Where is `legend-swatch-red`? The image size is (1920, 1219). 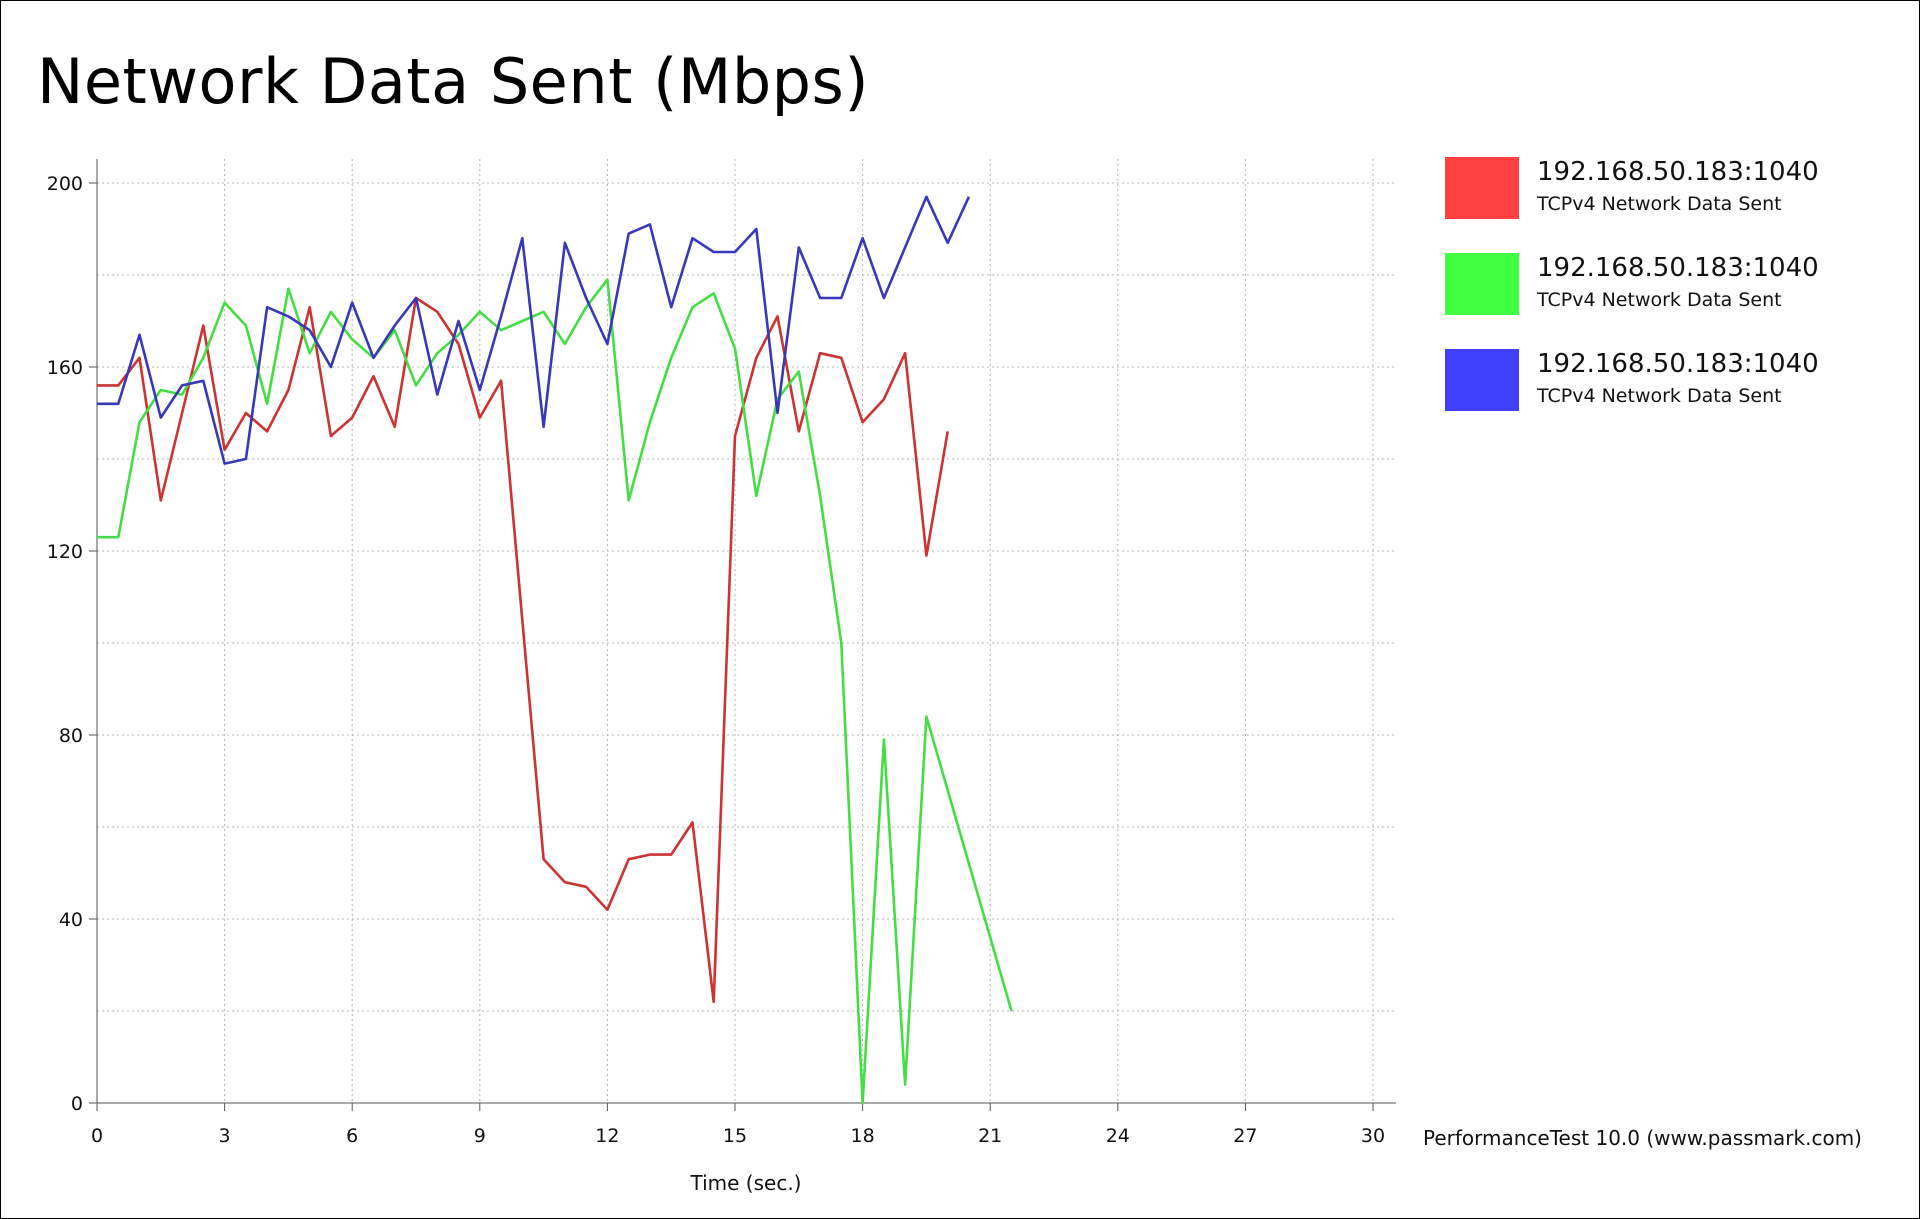 legend-swatch-red is located at coordinates (1482, 188).